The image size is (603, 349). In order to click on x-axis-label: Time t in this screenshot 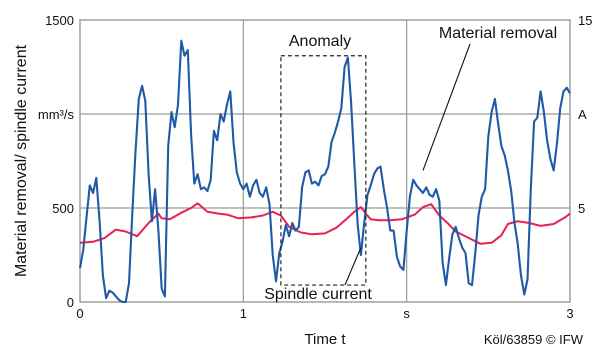, I will do `click(325, 339)`.